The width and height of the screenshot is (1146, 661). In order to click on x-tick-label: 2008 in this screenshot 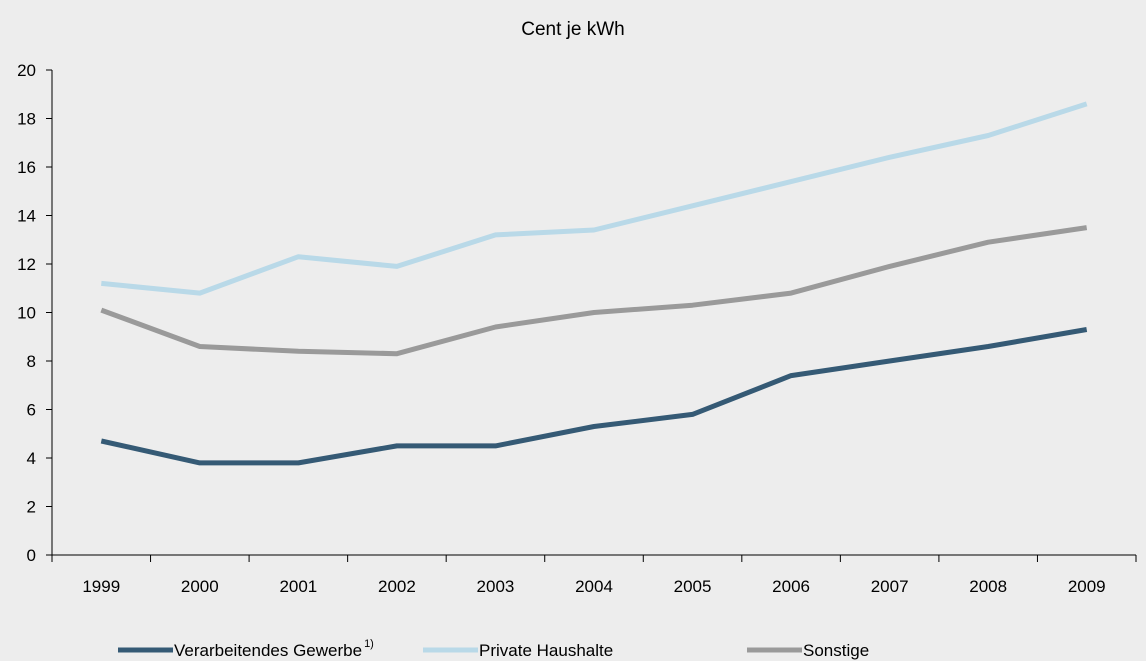, I will do `click(988, 586)`.